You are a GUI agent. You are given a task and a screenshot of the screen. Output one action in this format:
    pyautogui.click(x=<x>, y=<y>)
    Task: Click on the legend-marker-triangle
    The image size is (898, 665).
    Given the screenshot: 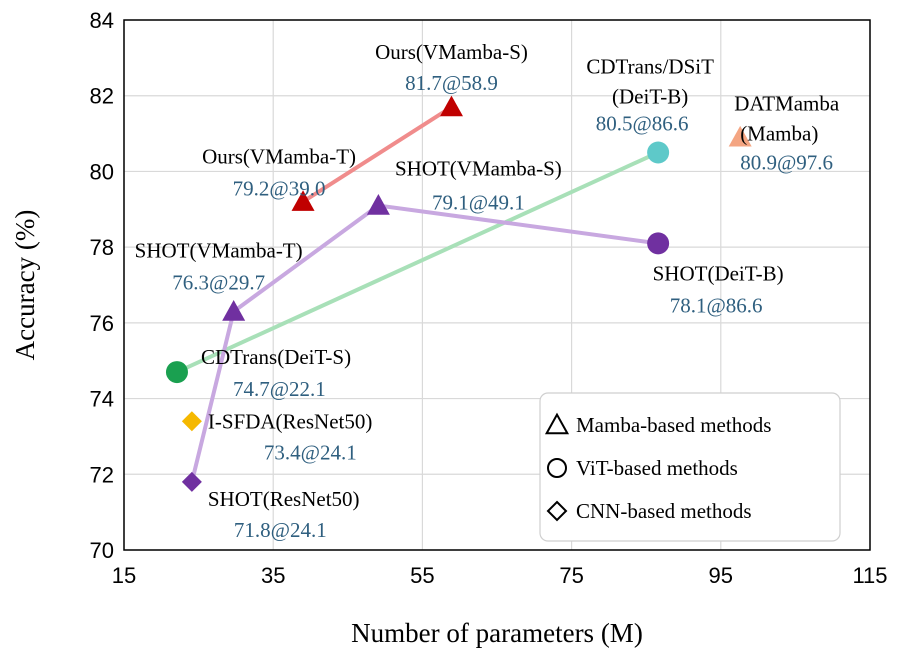 What is the action you would take?
    pyautogui.click(x=557, y=423)
    